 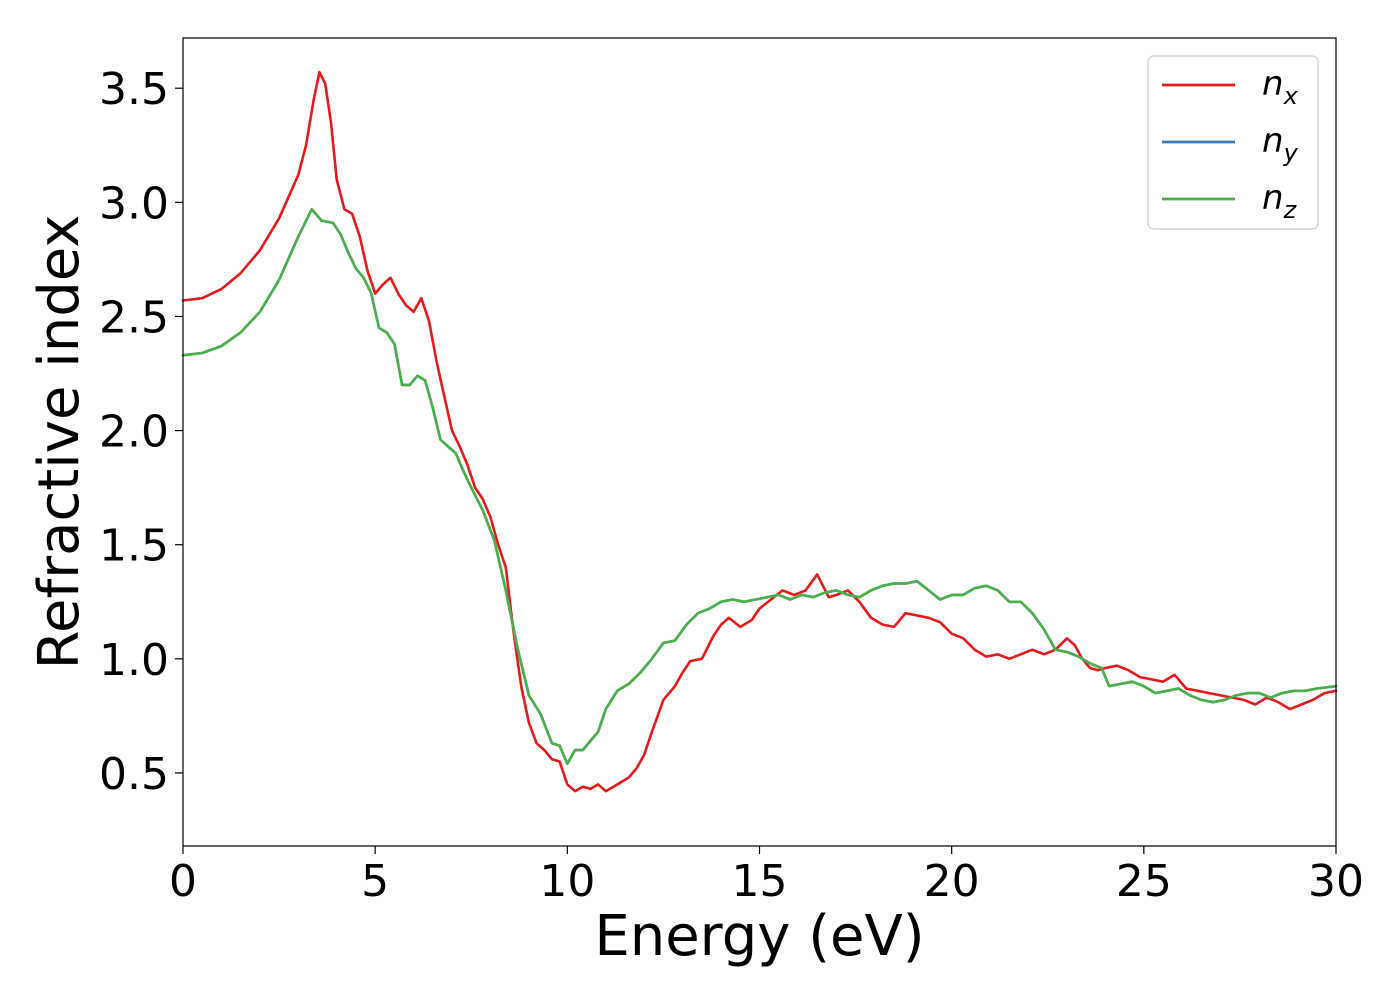 What do you see at coordinates (1336, 881) in the screenshot?
I see `x-tick-label: 30` at bounding box center [1336, 881].